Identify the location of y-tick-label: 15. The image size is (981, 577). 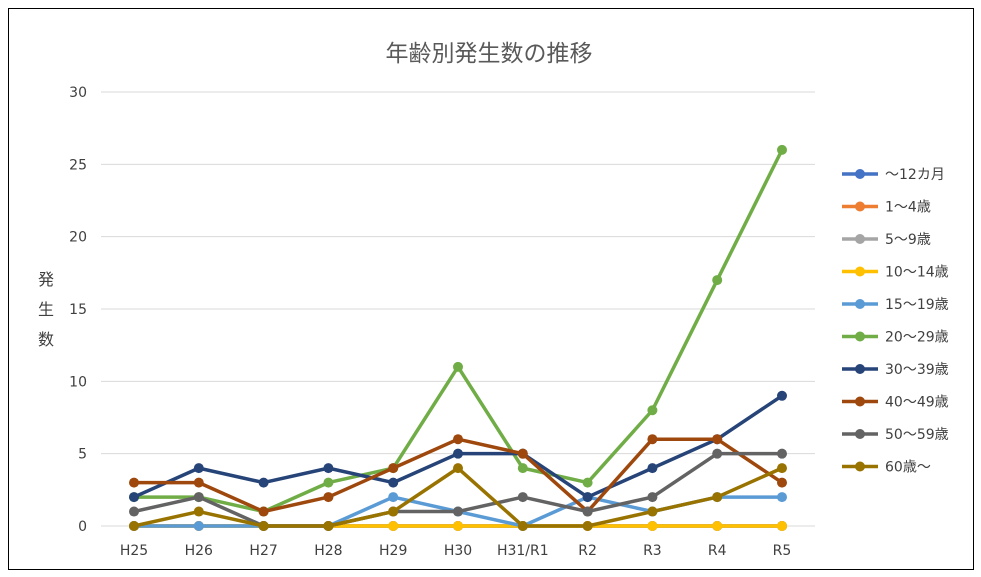
(78, 310).